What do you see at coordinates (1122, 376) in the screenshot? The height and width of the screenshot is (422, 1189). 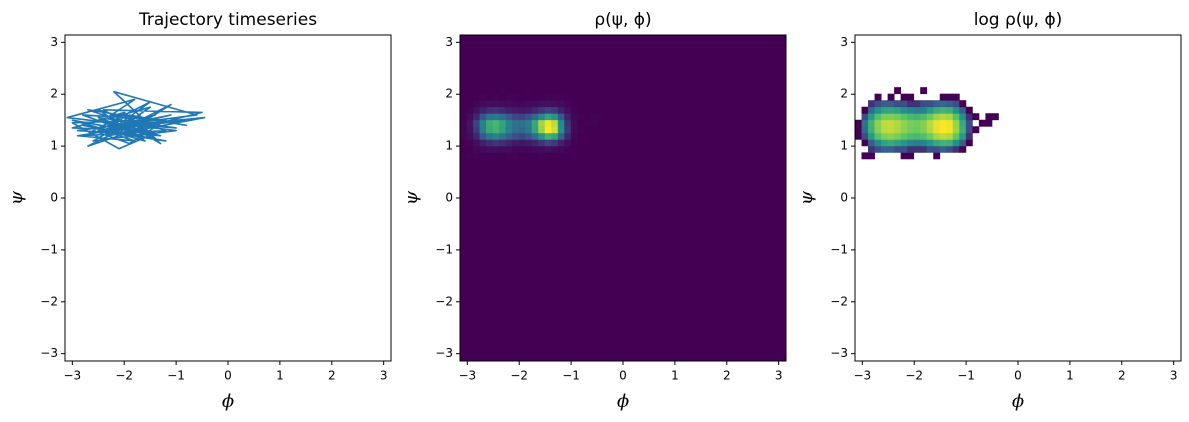 I see `x-tick-label: 2` at bounding box center [1122, 376].